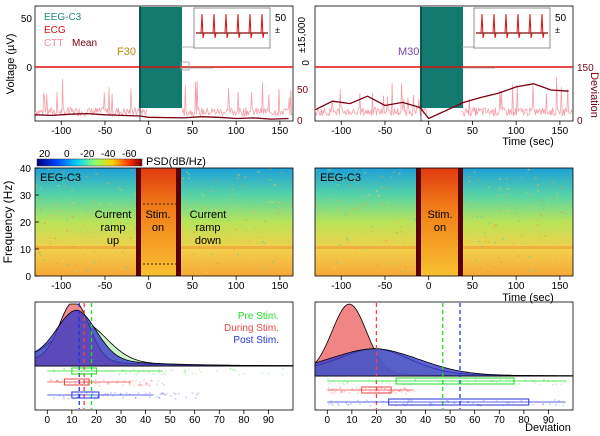  Describe the element at coordinates (233, 39) in the screenshot. I see `time-left-inset: 50 ±` at that location.